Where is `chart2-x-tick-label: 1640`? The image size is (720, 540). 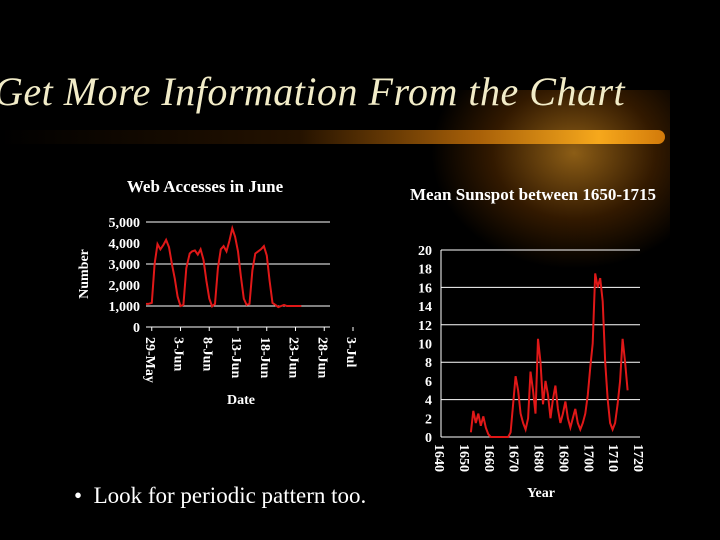 chart2-x-tick-label: 1640 is located at coordinates (438, 458).